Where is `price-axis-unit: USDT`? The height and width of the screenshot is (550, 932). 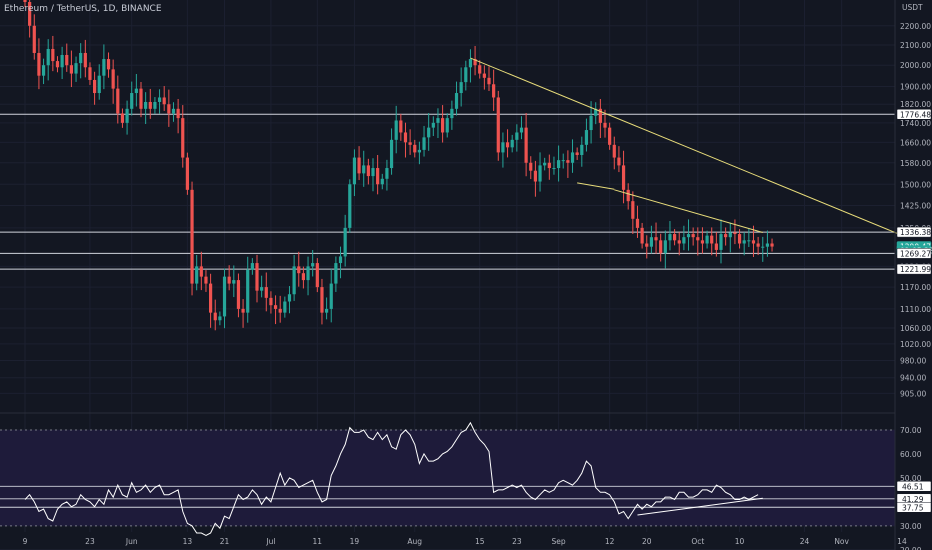
price-axis-unit: USDT is located at coordinates (912, 7).